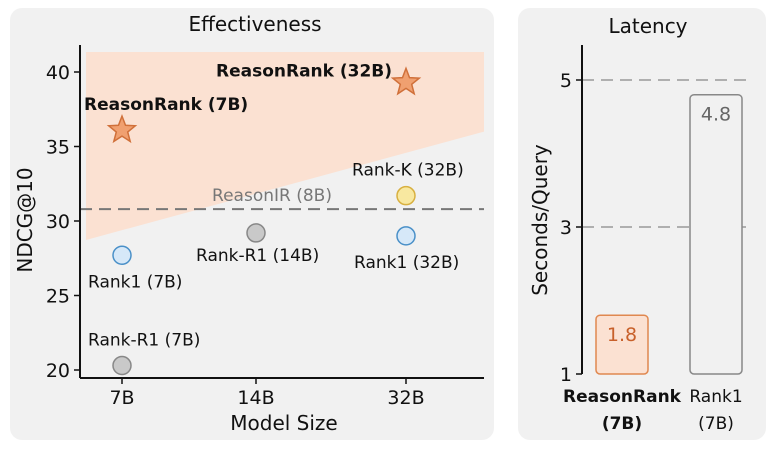  Describe the element at coordinates (622, 335) in the screenshot. I see `bar-value-label: 1.8` at that location.